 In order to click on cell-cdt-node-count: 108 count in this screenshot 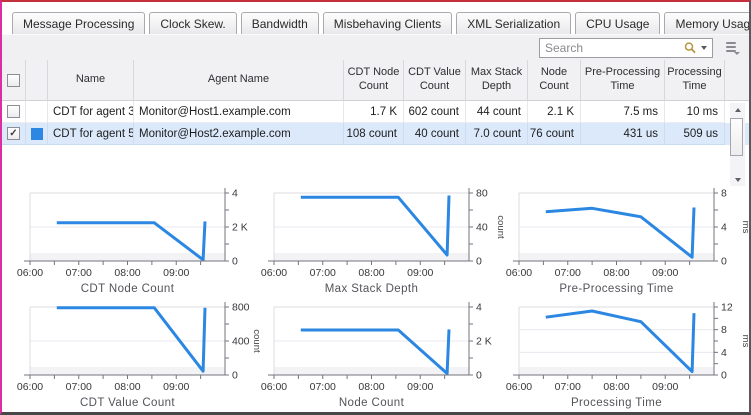, I will do `click(374, 134)`.